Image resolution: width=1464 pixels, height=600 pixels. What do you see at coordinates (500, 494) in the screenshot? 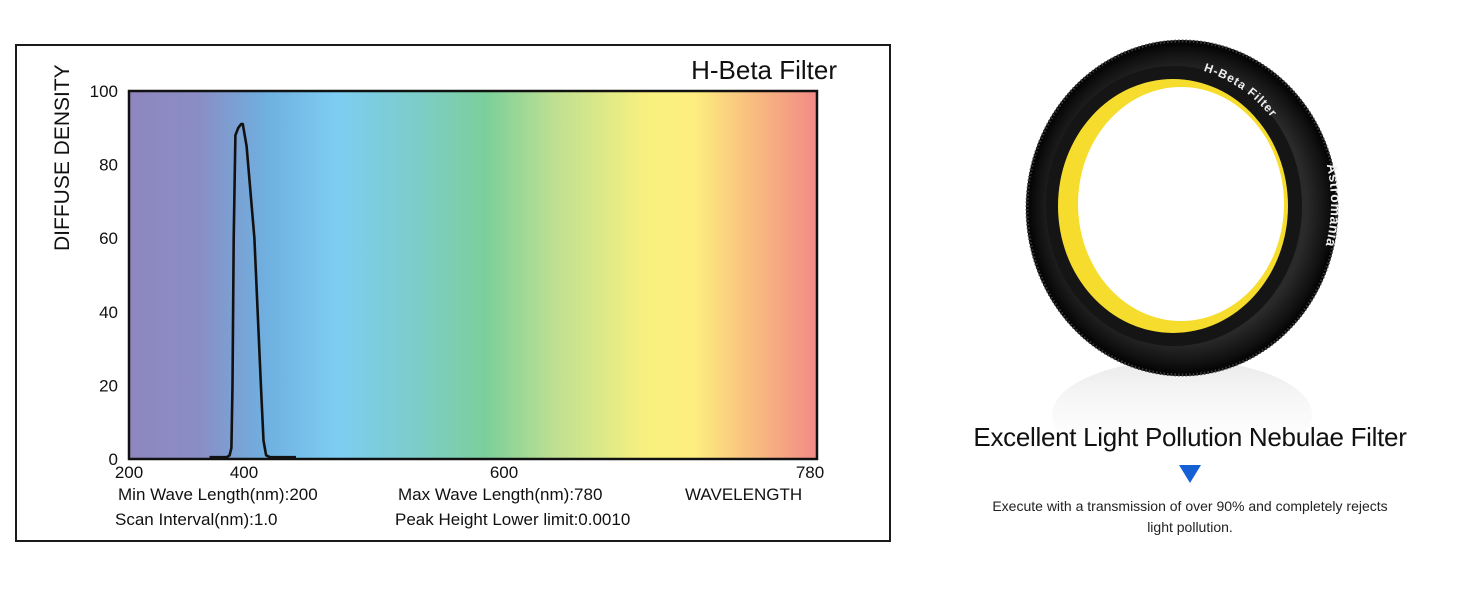
I see `info-max-wavelength: Max Wave Length(nm):780` at bounding box center [500, 494].